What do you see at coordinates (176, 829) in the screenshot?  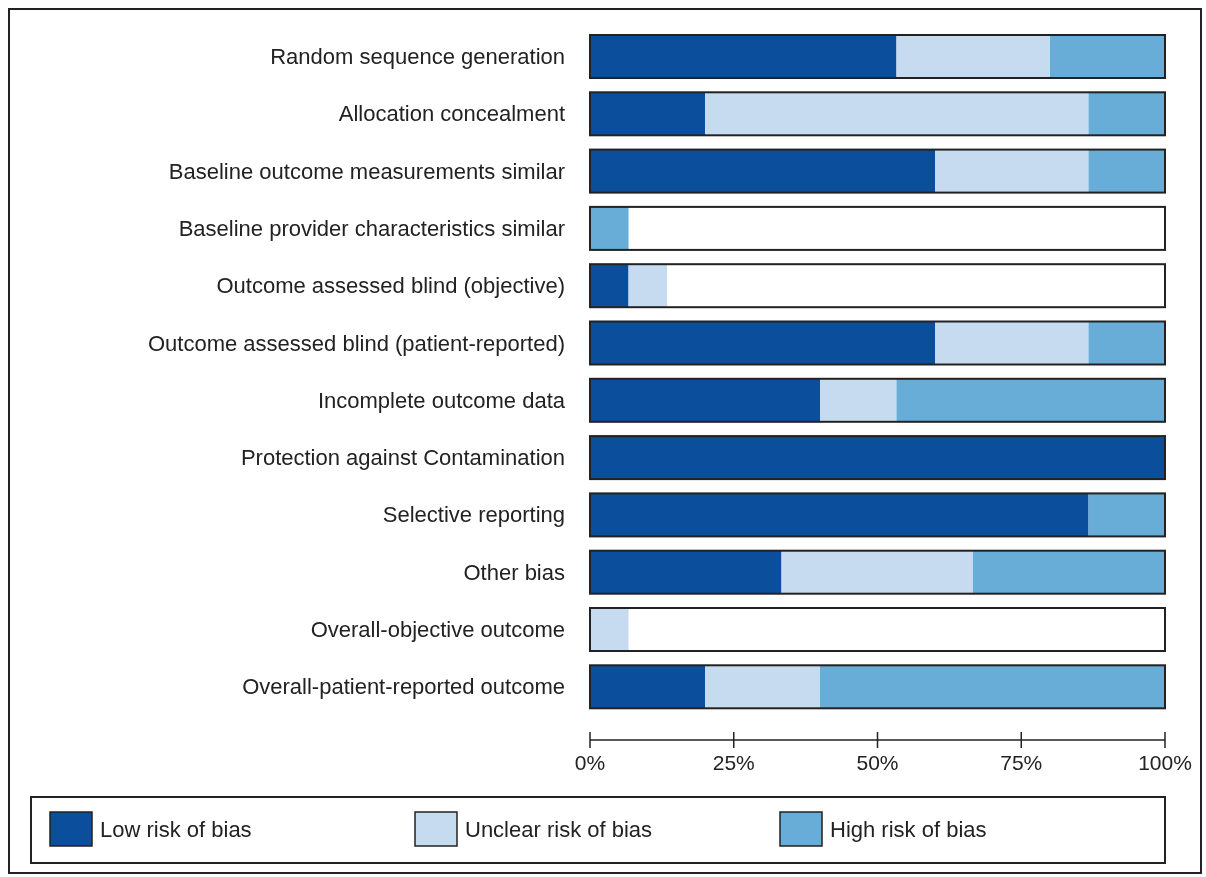 I see `legend-label: Low risk of bias` at bounding box center [176, 829].